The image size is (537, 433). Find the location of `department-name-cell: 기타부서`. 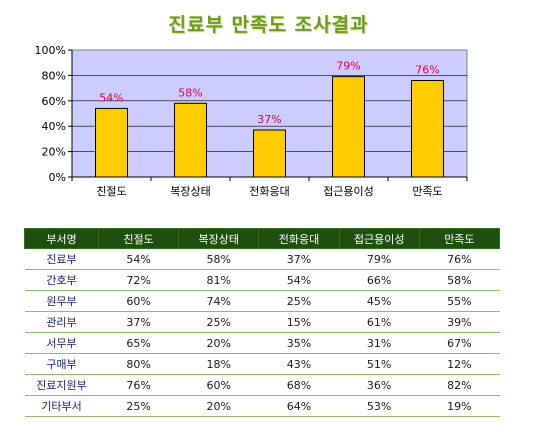

department-name-cell: 기타부서 is located at coordinates (61, 406).